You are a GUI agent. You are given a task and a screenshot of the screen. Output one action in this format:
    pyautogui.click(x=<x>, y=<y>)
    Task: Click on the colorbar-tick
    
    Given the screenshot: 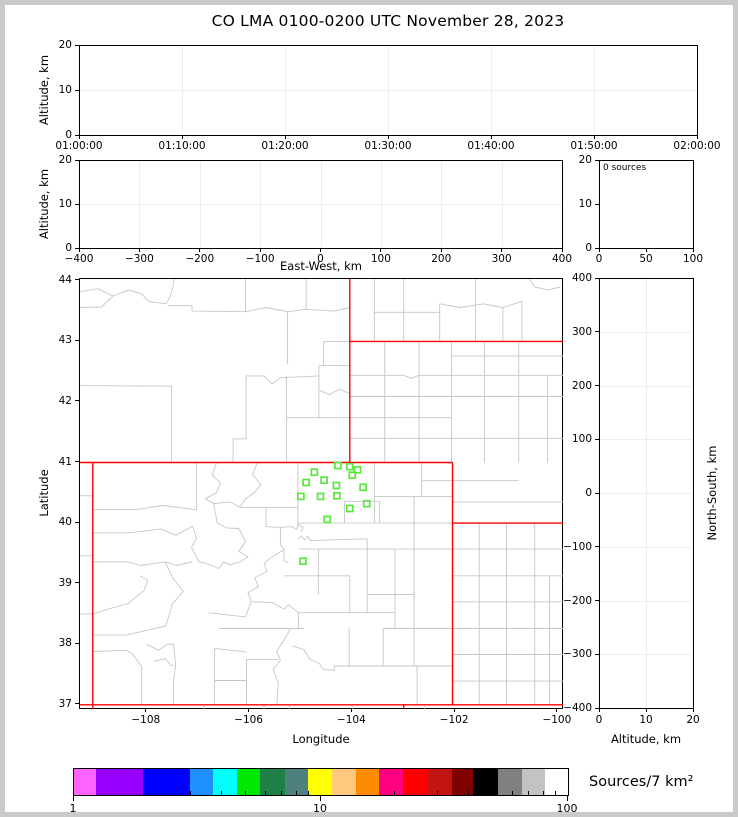 What is the action you would take?
    pyautogui.click(x=73, y=798)
    